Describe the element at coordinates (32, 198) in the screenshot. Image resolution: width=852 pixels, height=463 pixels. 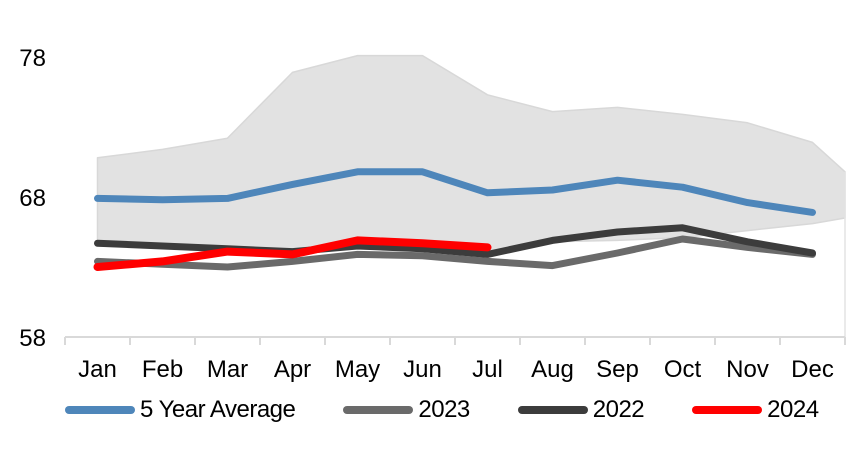
I see `y-tick-label: 68` at that location.